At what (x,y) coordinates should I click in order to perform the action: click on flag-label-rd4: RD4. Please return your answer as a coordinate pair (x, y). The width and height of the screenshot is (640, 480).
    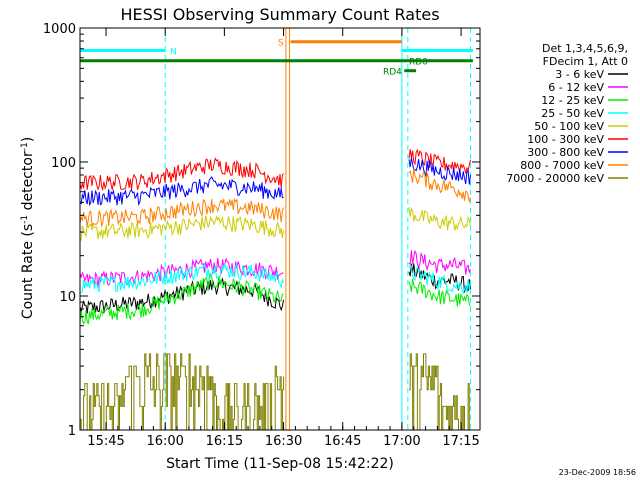
    Looking at the image, I should click on (392, 73).